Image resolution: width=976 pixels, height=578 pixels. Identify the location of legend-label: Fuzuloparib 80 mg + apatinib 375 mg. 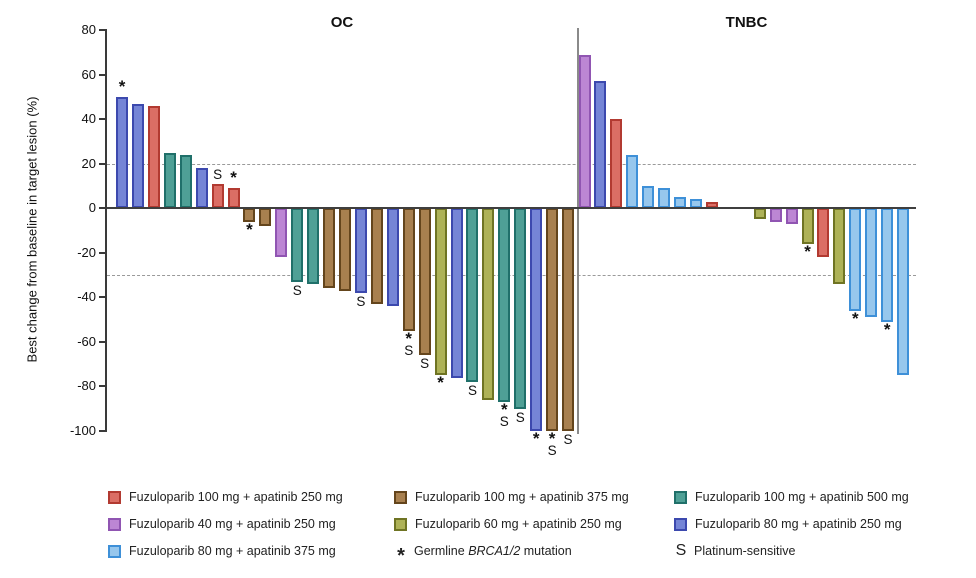
(232, 551).